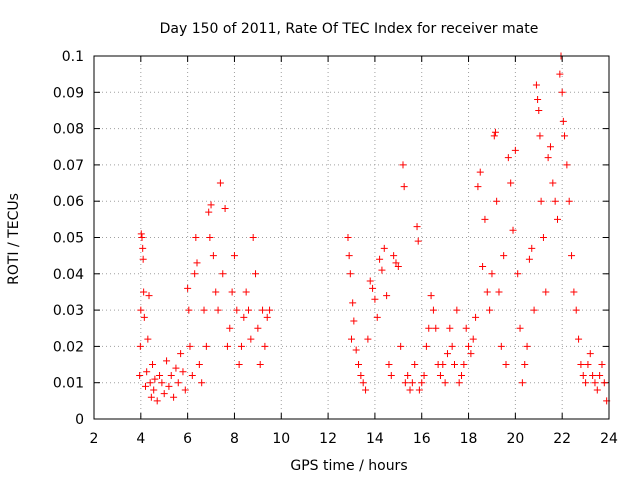 This screenshot has height=480, width=640. I want to click on y-tick-label: 0, so click(79, 420).